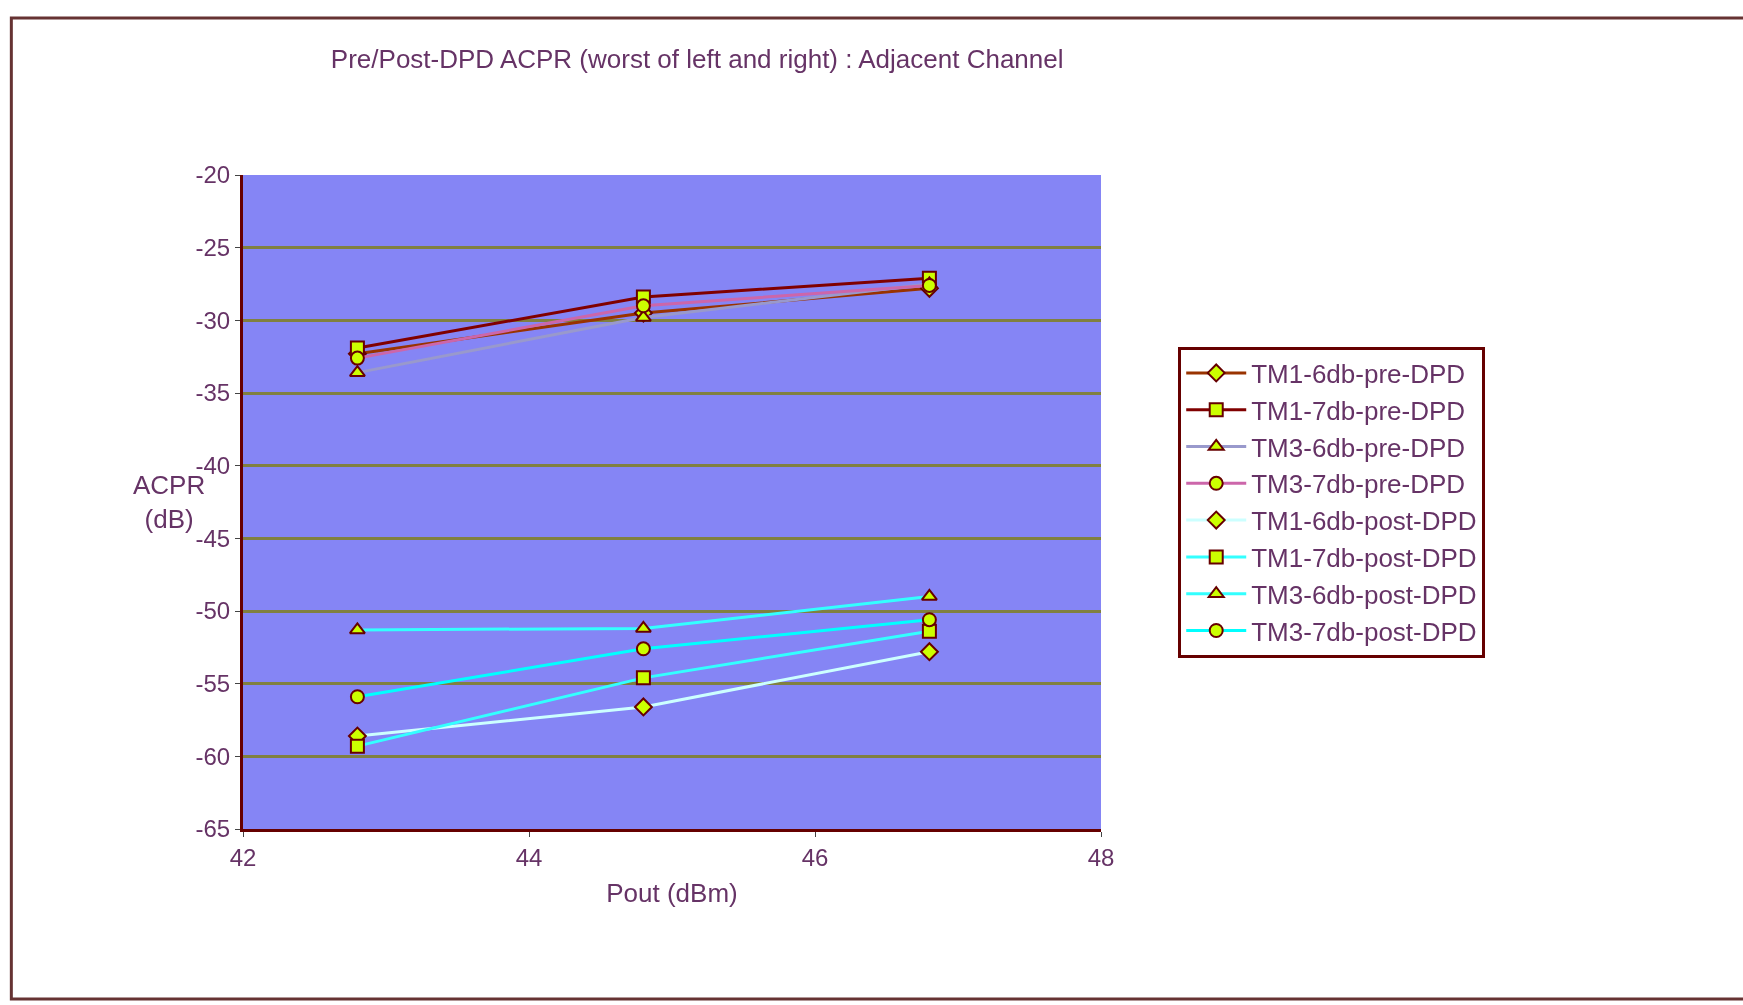 The image size is (1743, 1005). What do you see at coordinates (1358, 484) in the screenshot?
I see `legend-label: TM3-7db-pre-DPD` at bounding box center [1358, 484].